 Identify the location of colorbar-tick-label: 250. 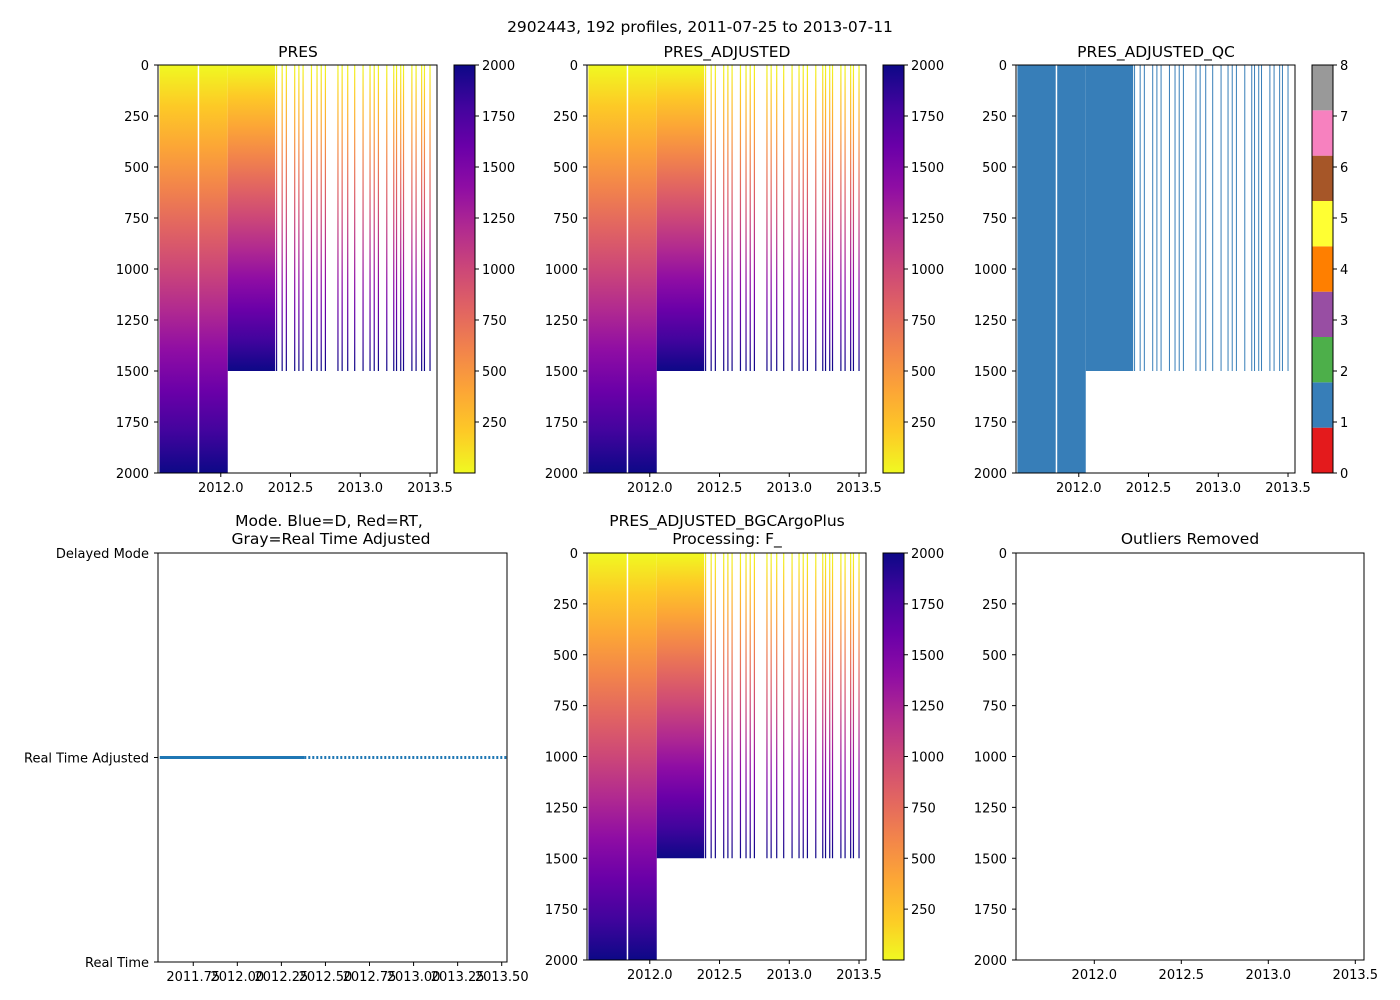
(923, 910).